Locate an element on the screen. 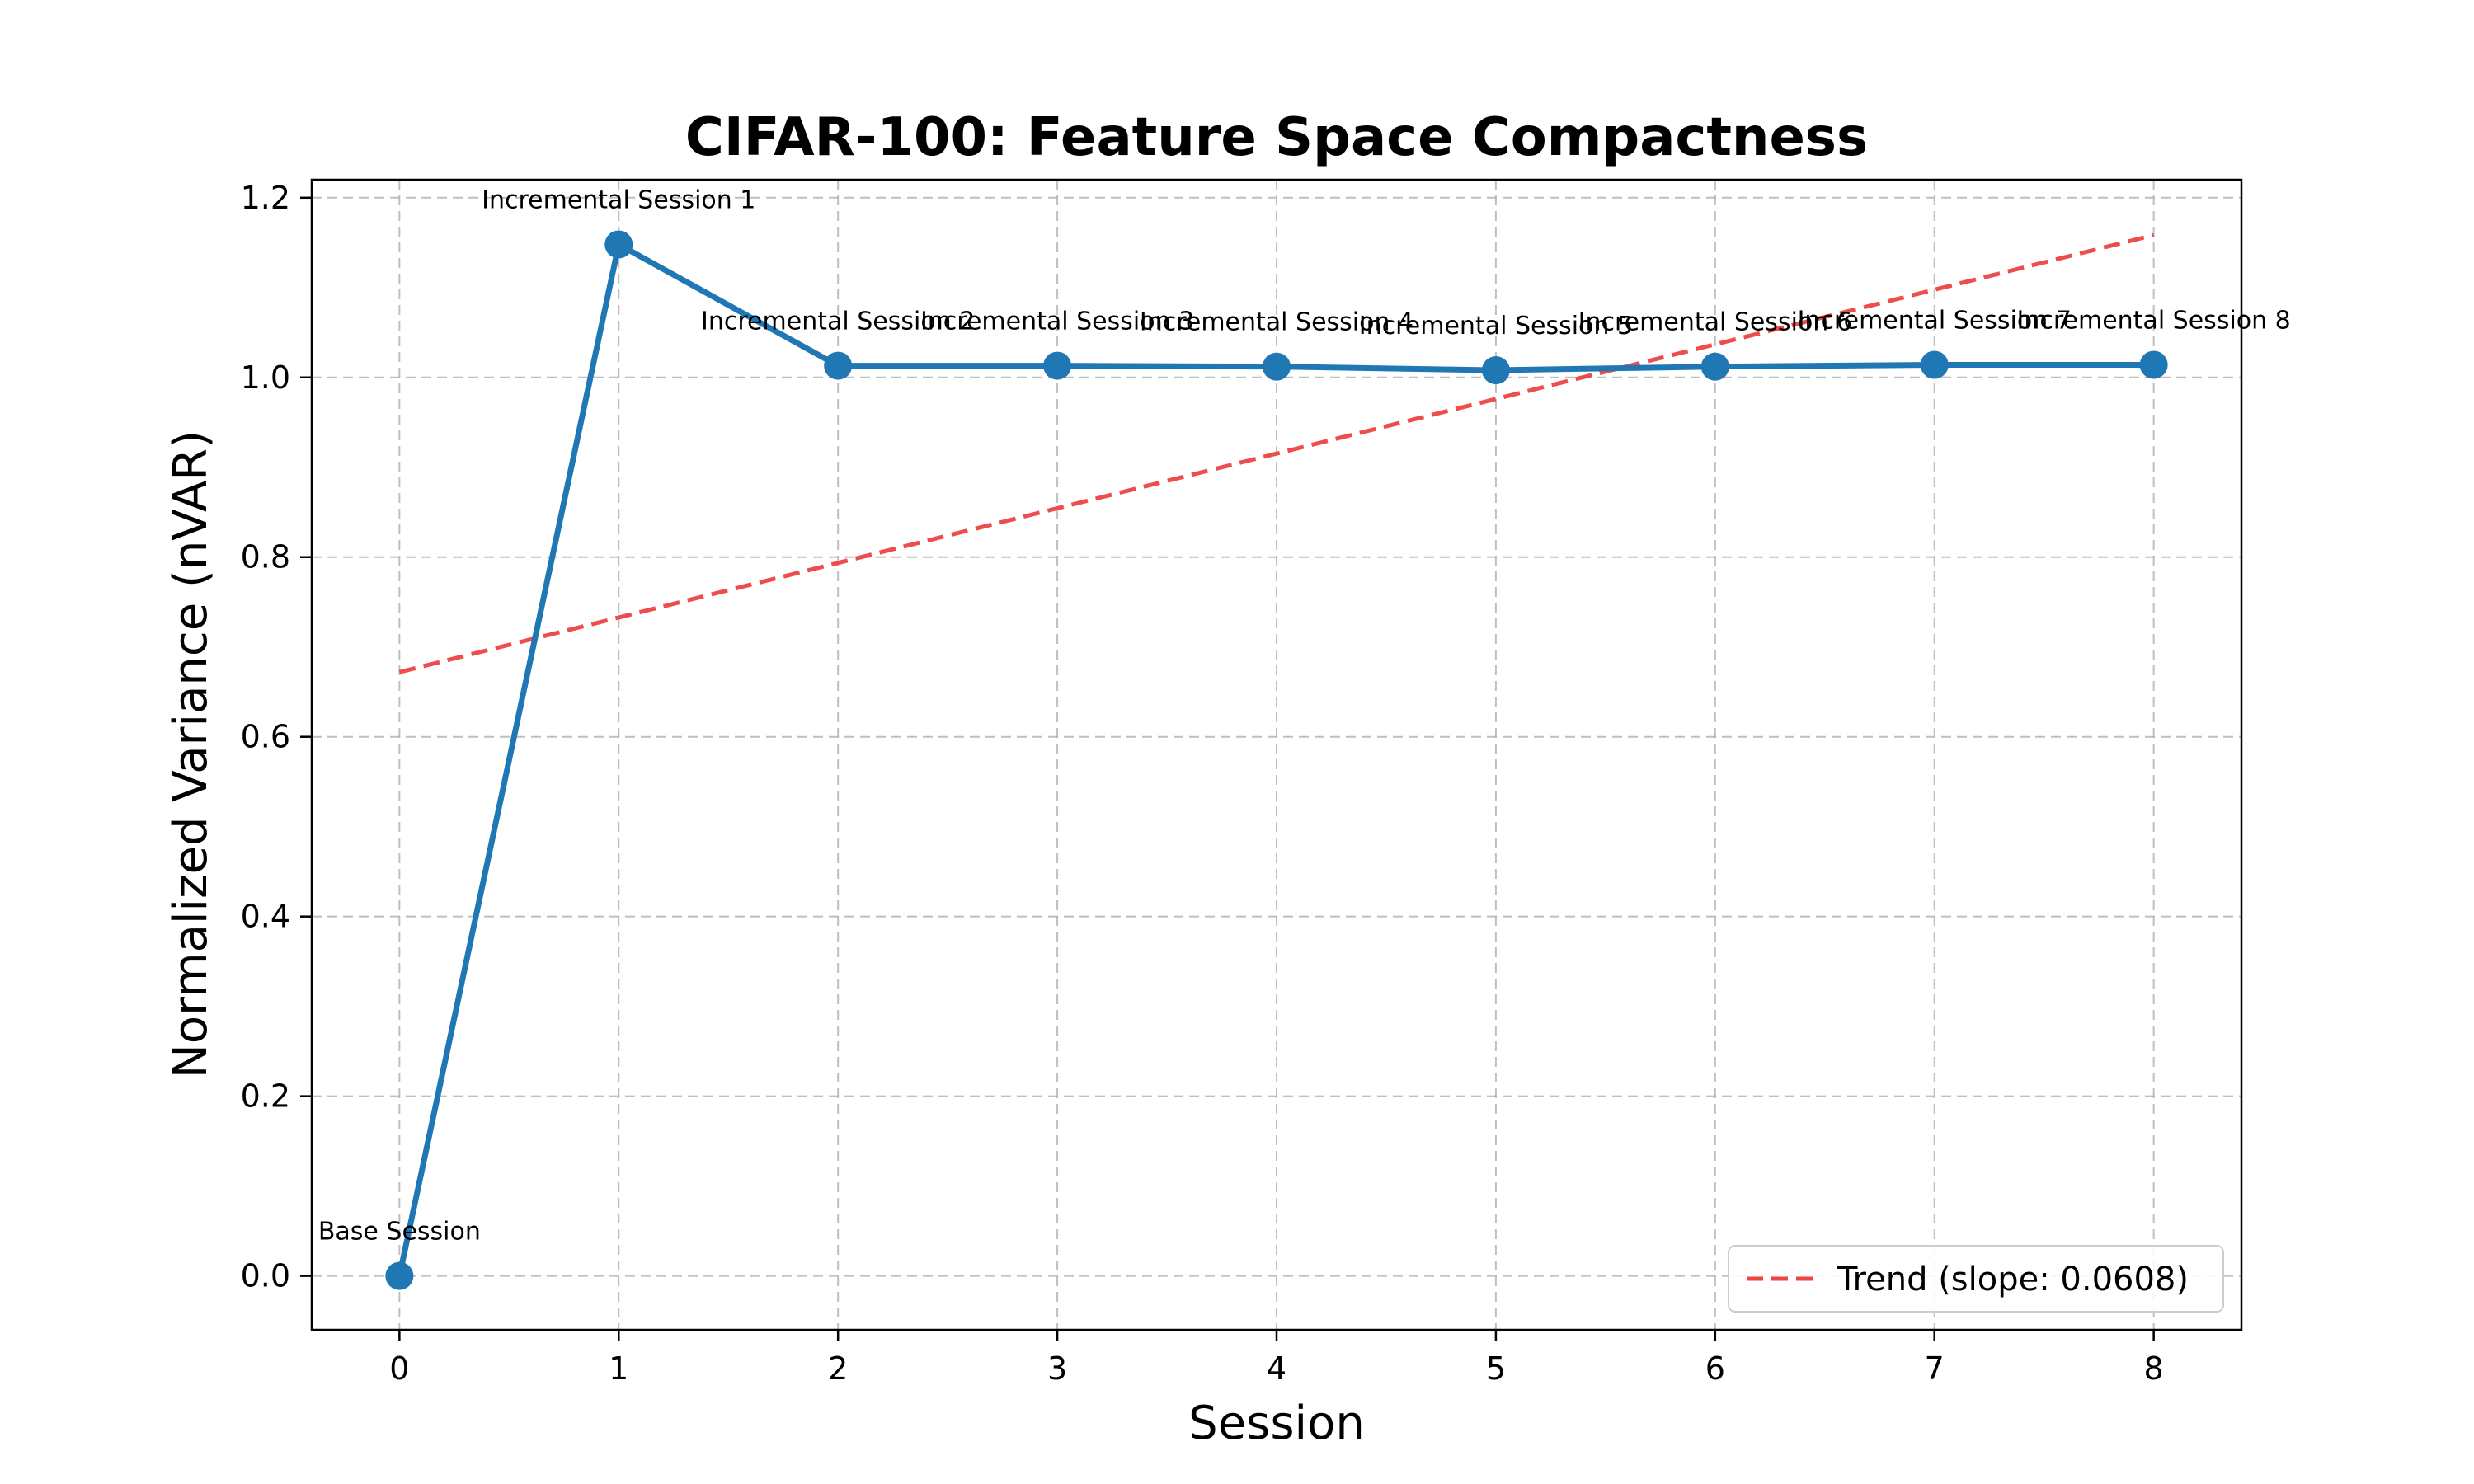 The width and height of the screenshot is (2474, 1484). x-tick-label: 1 is located at coordinates (618, 1368).